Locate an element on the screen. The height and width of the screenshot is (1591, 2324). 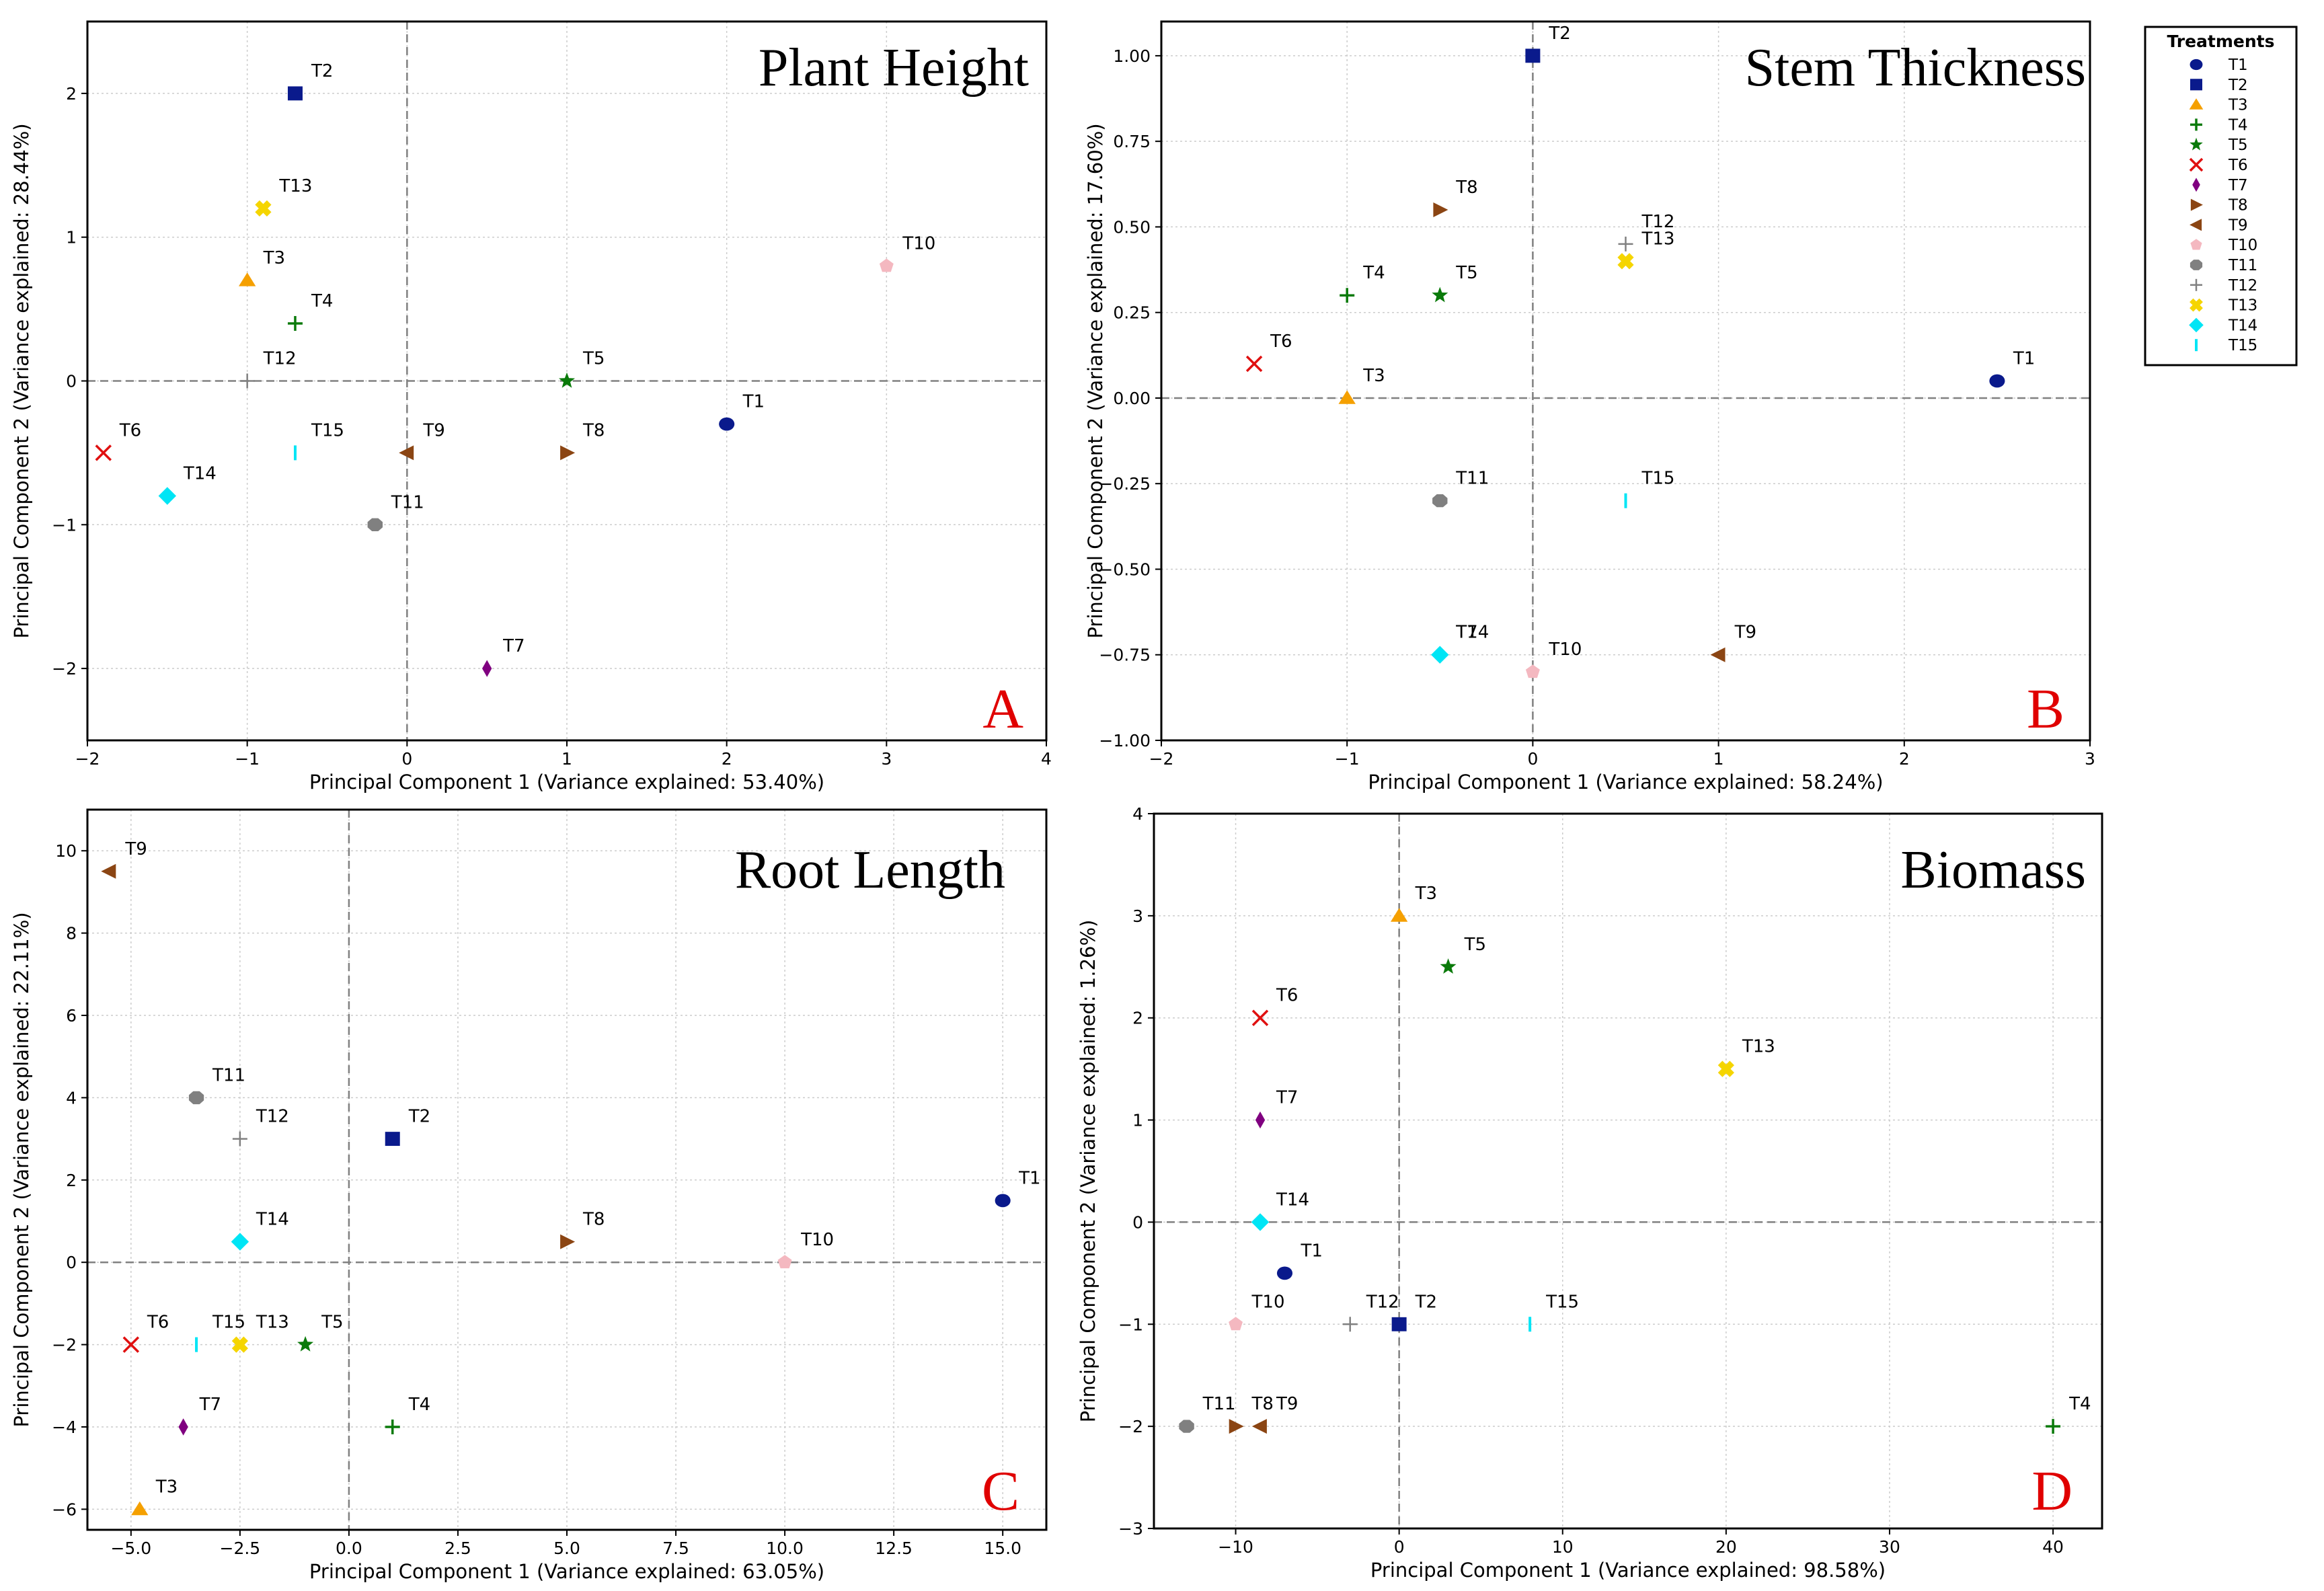
x-tick-label: 4 is located at coordinates (1046, 759).